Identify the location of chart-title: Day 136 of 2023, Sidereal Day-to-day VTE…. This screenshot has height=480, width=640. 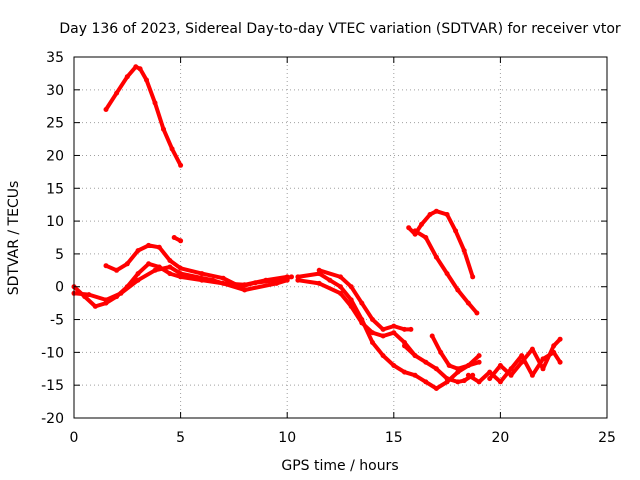
(340, 29).